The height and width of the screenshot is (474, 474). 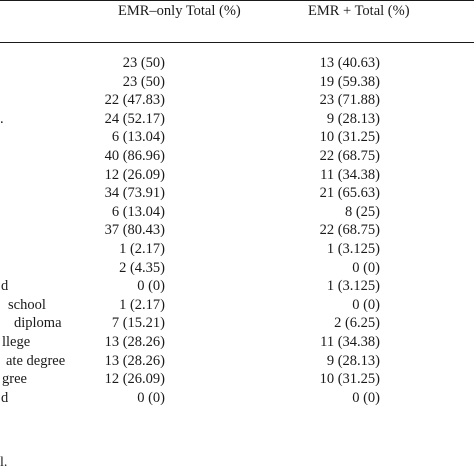 I want to click on table-row: d 0 (0) 1 (3.125), so click(x=237, y=286).